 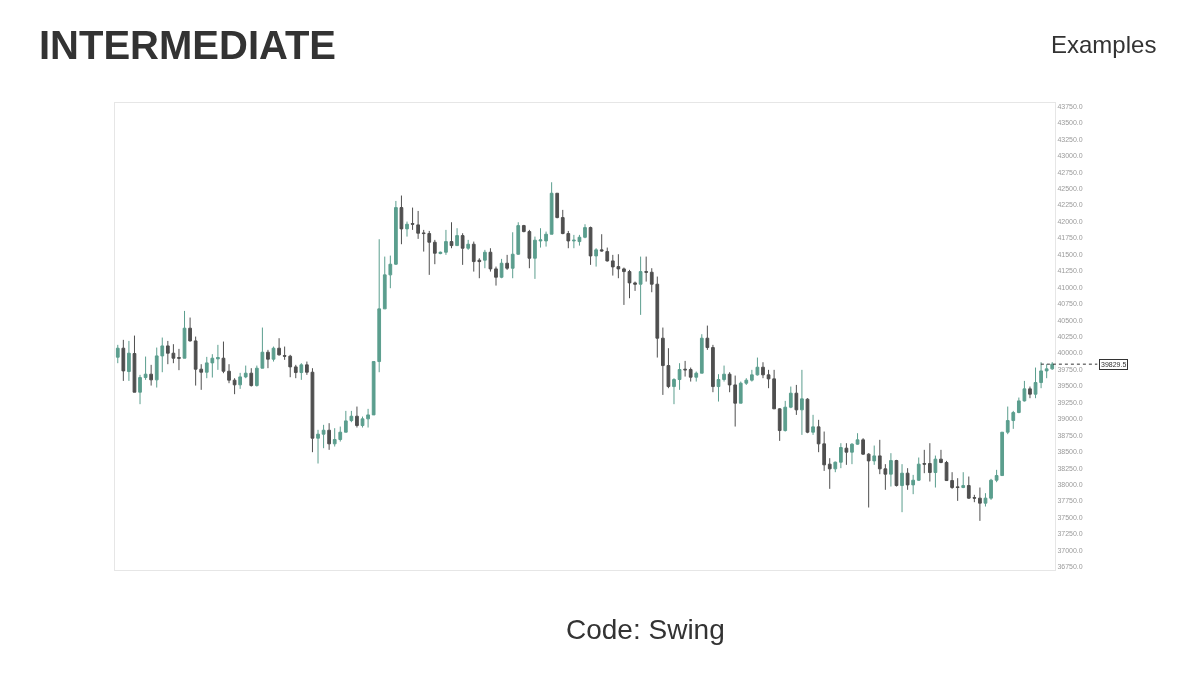 What do you see at coordinates (645, 629) in the screenshot?
I see `text: Code: Swing` at bounding box center [645, 629].